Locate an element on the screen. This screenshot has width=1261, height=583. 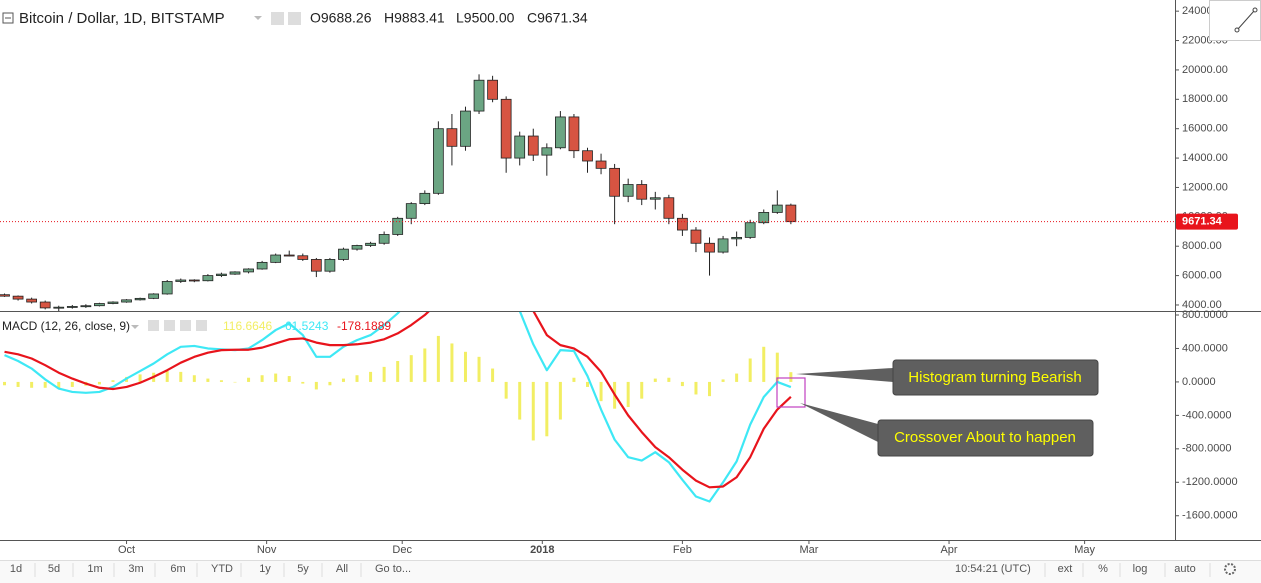
option-button: ext is located at coordinates (1065, 569).